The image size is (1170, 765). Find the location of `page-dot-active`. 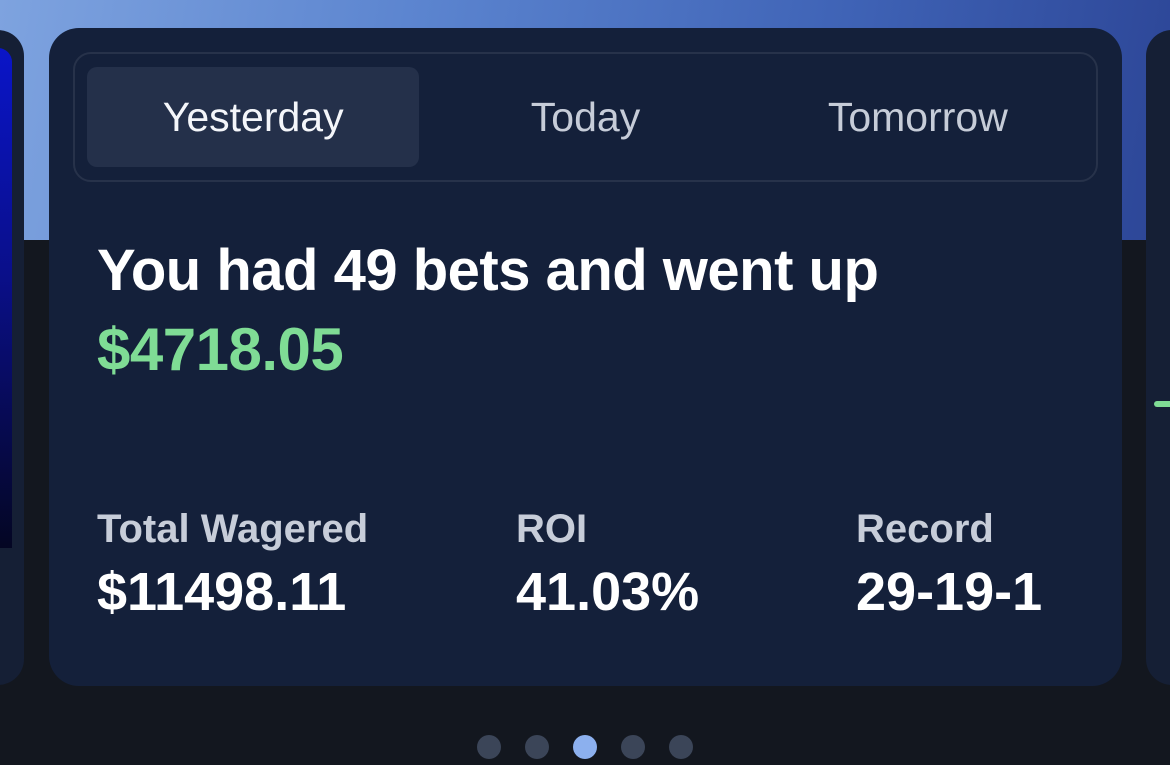

page-dot-active is located at coordinates (585, 747).